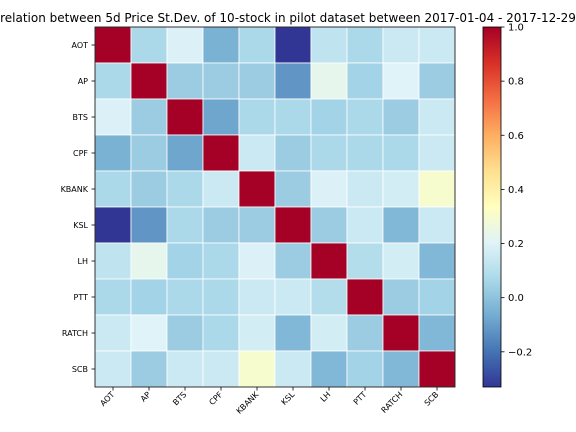 Image resolution: width=576 pixels, height=432 pixels. I want to click on colorbar-tick-label: 0.2, so click(516, 244).